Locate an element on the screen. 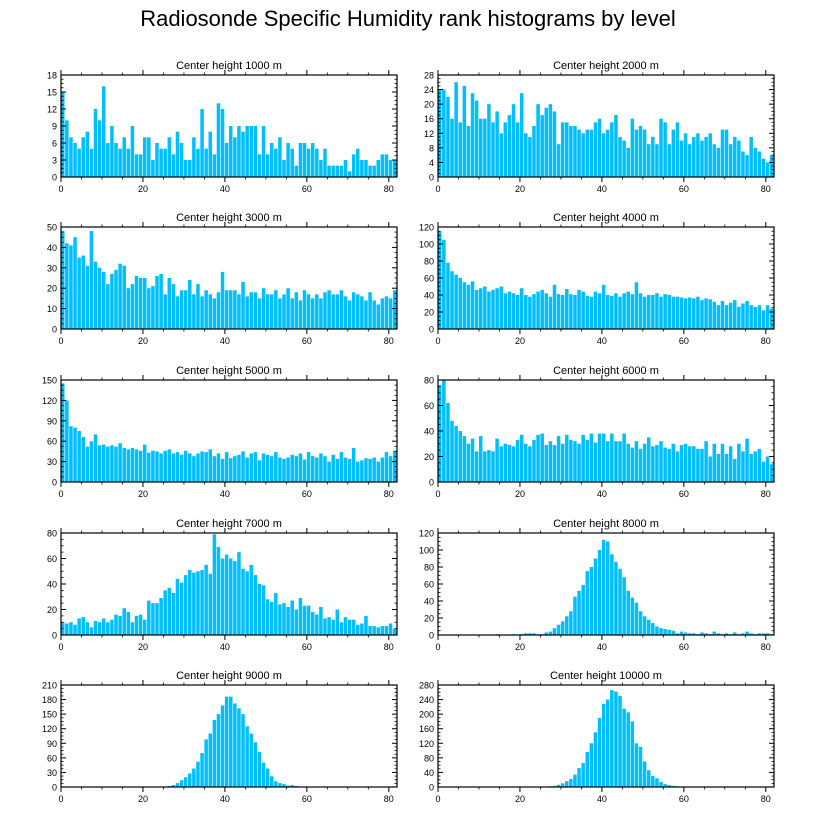 Image resolution: width=816 pixels, height=824 pixels. x-tick-label: 40 is located at coordinates (225, 341).